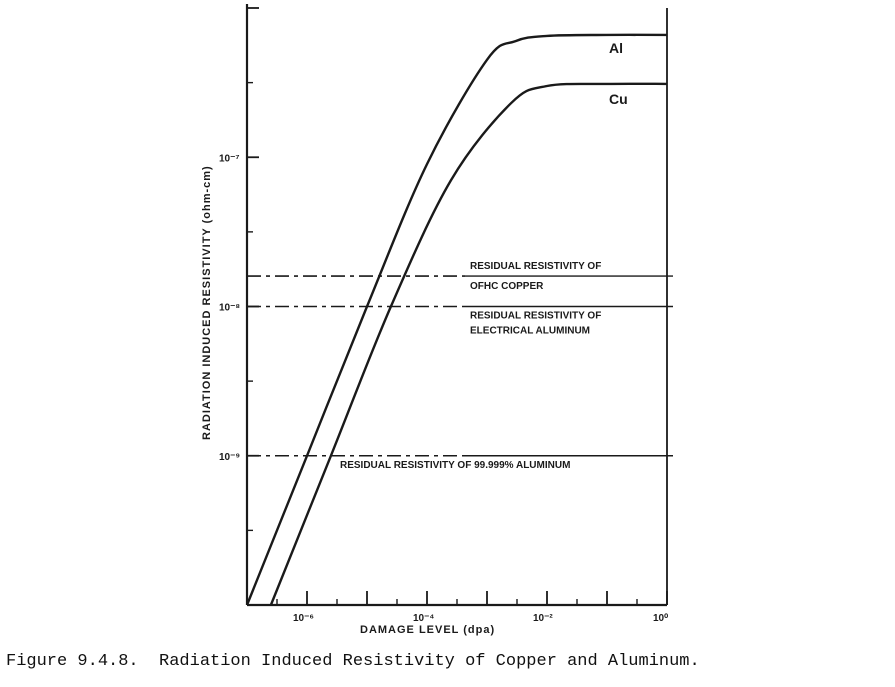 The height and width of the screenshot is (687, 895). Describe the element at coordinates (229, 457) in the screenshot. I see `y-tick-label: 10⁻⁹` at that location.